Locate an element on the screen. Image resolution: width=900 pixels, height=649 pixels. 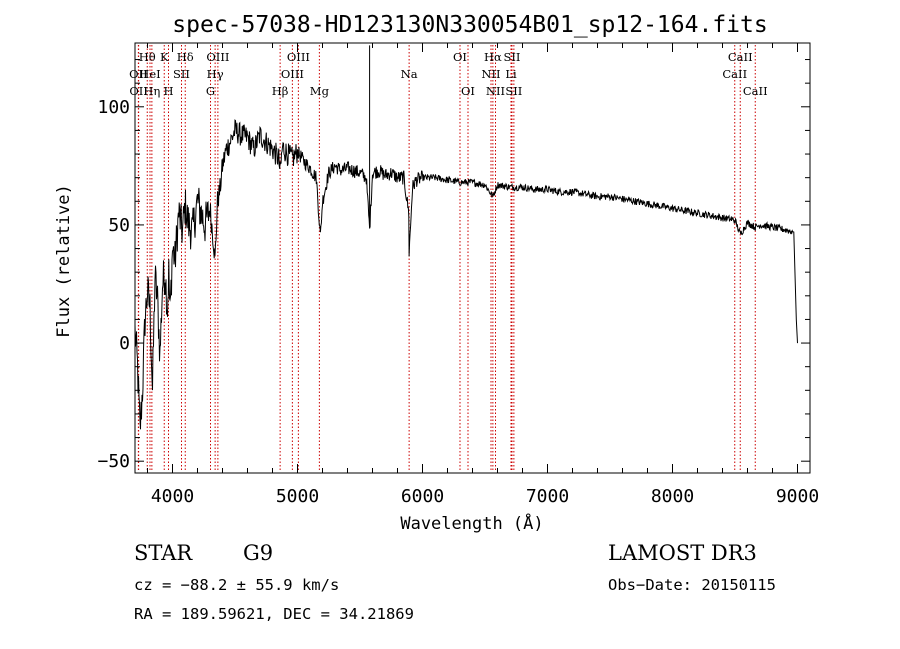
y-tick-label: 100 is located at coordinates (113, 107).